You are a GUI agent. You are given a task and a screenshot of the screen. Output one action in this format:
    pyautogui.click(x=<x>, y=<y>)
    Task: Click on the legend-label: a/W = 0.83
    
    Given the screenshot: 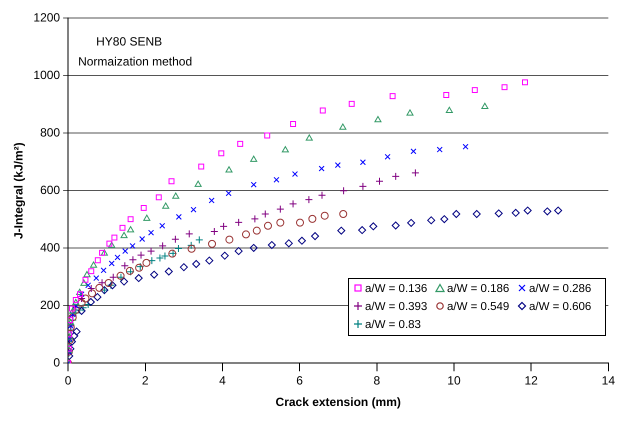 What is the action you would take?
    pyautogui.click(x=393, y=325)
    